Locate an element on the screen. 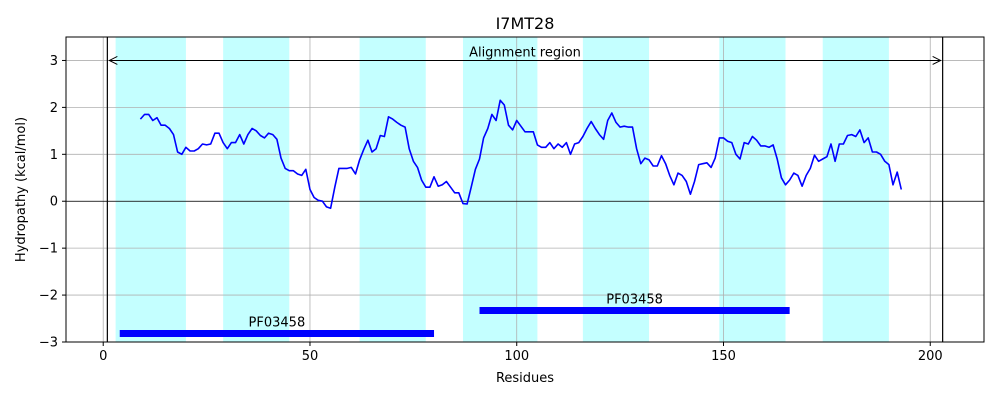  chart-title: I7MT28 is located at coordinates (525, 23).